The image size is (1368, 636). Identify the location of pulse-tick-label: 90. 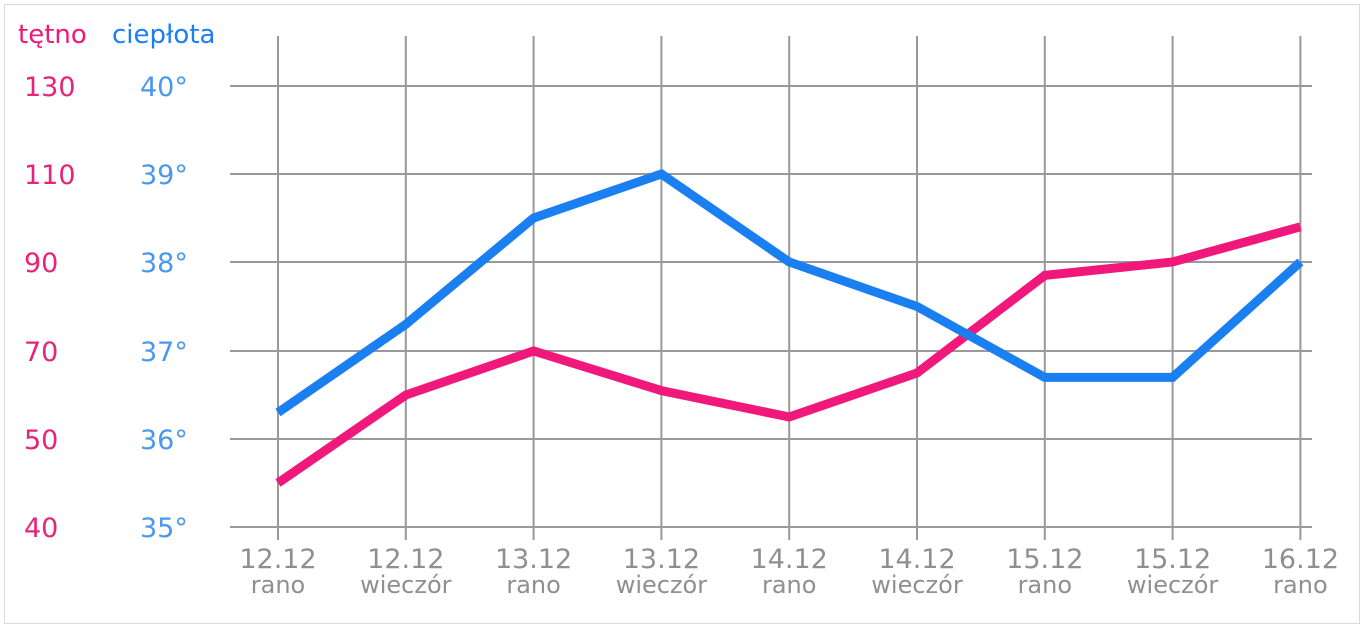
(41, 263).